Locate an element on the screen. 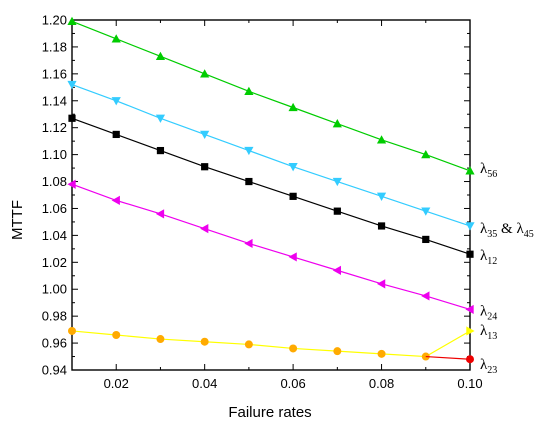  y-tick-label: 1.08 is located at coordinates (54, 181).